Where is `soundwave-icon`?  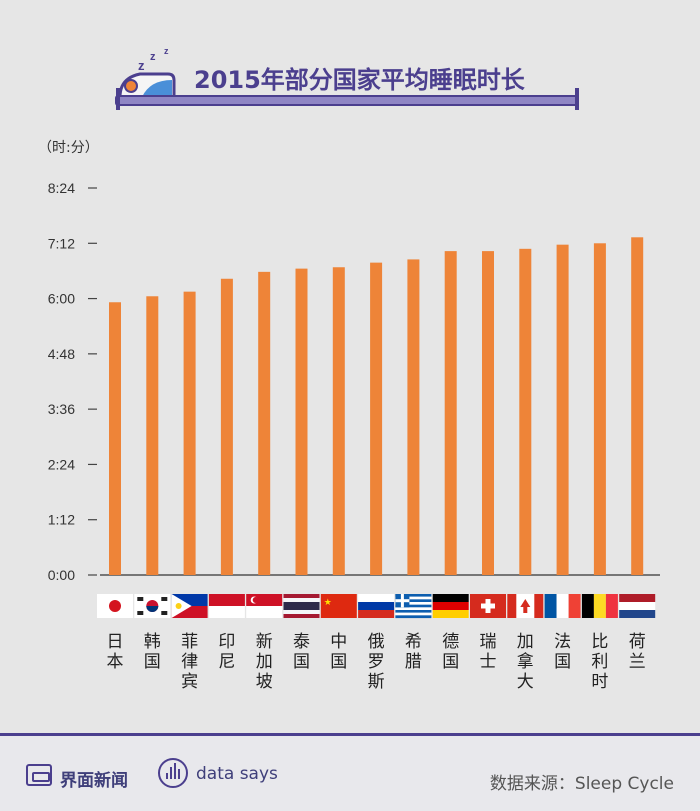 soundwave-icon is located at coordinates (173, 773).